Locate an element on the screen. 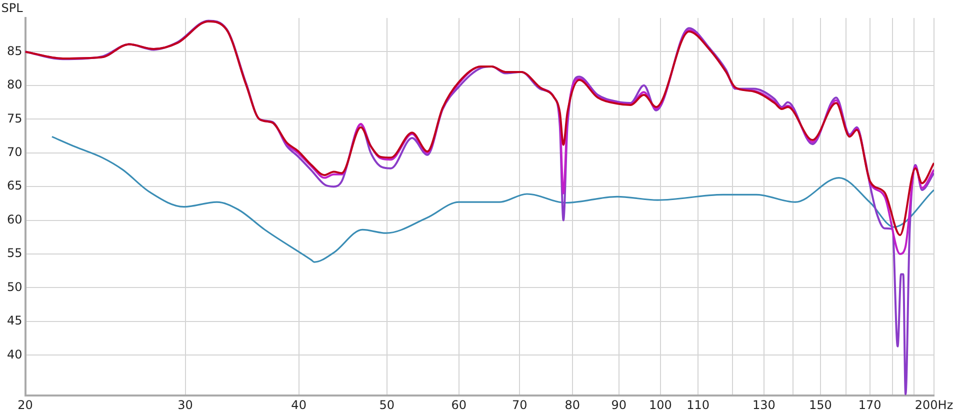  x-tick-label: 70 is located at coordinates (520, 405).